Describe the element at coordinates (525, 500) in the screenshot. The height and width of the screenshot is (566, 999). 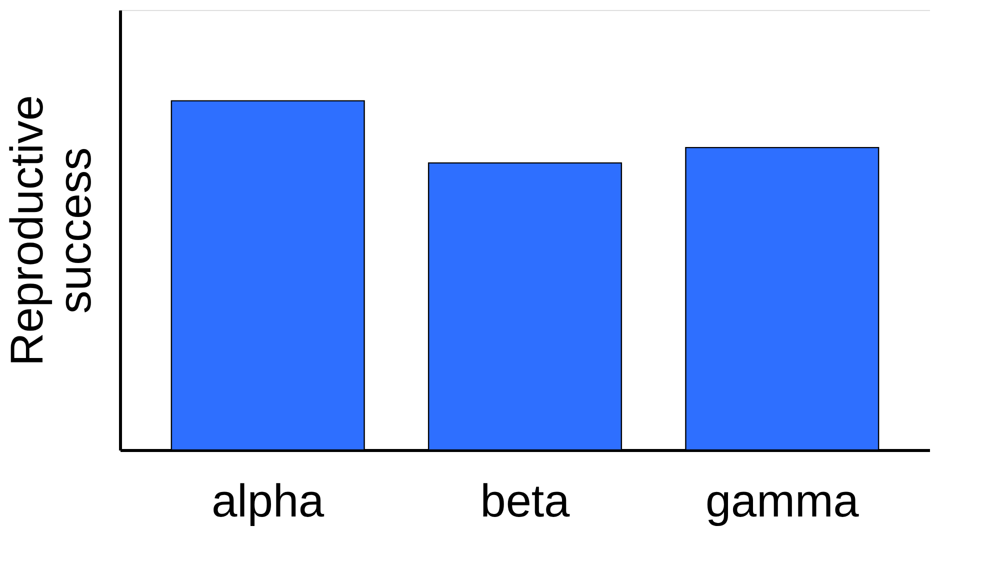
I see `x-tick-label: beta` at that location.